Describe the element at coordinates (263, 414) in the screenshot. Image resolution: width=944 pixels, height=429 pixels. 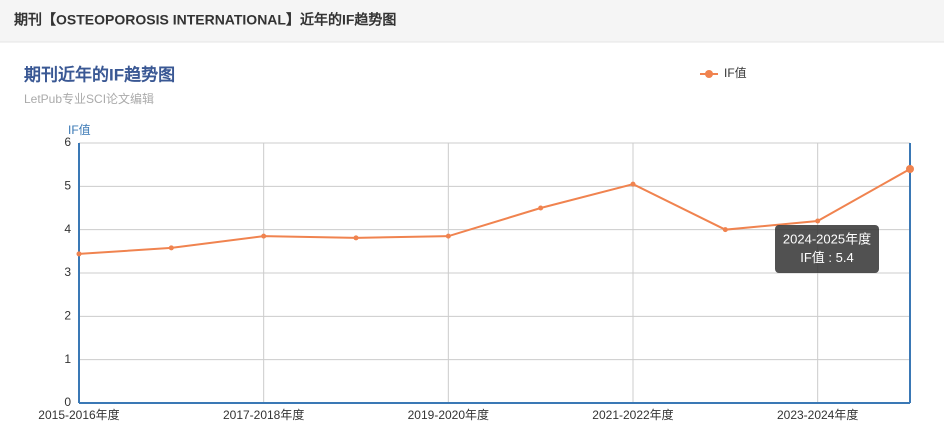
I see `x-tick-label: 2017-2018年度` at that location.